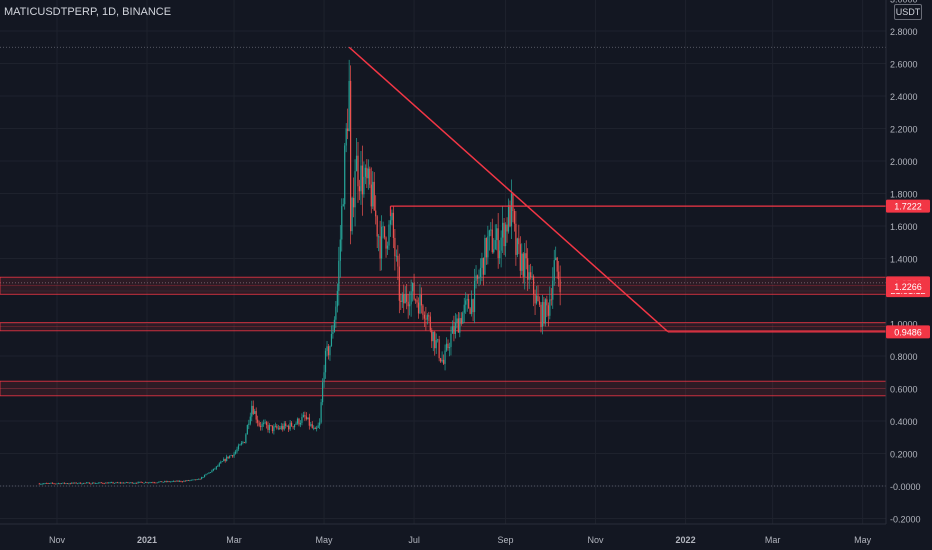 This screenshot has width=932, height=550. What do you see at coordinates (414, 540) in the screenshot?
I see `time-tick-label: Jul` at bounding box center [414, 540].